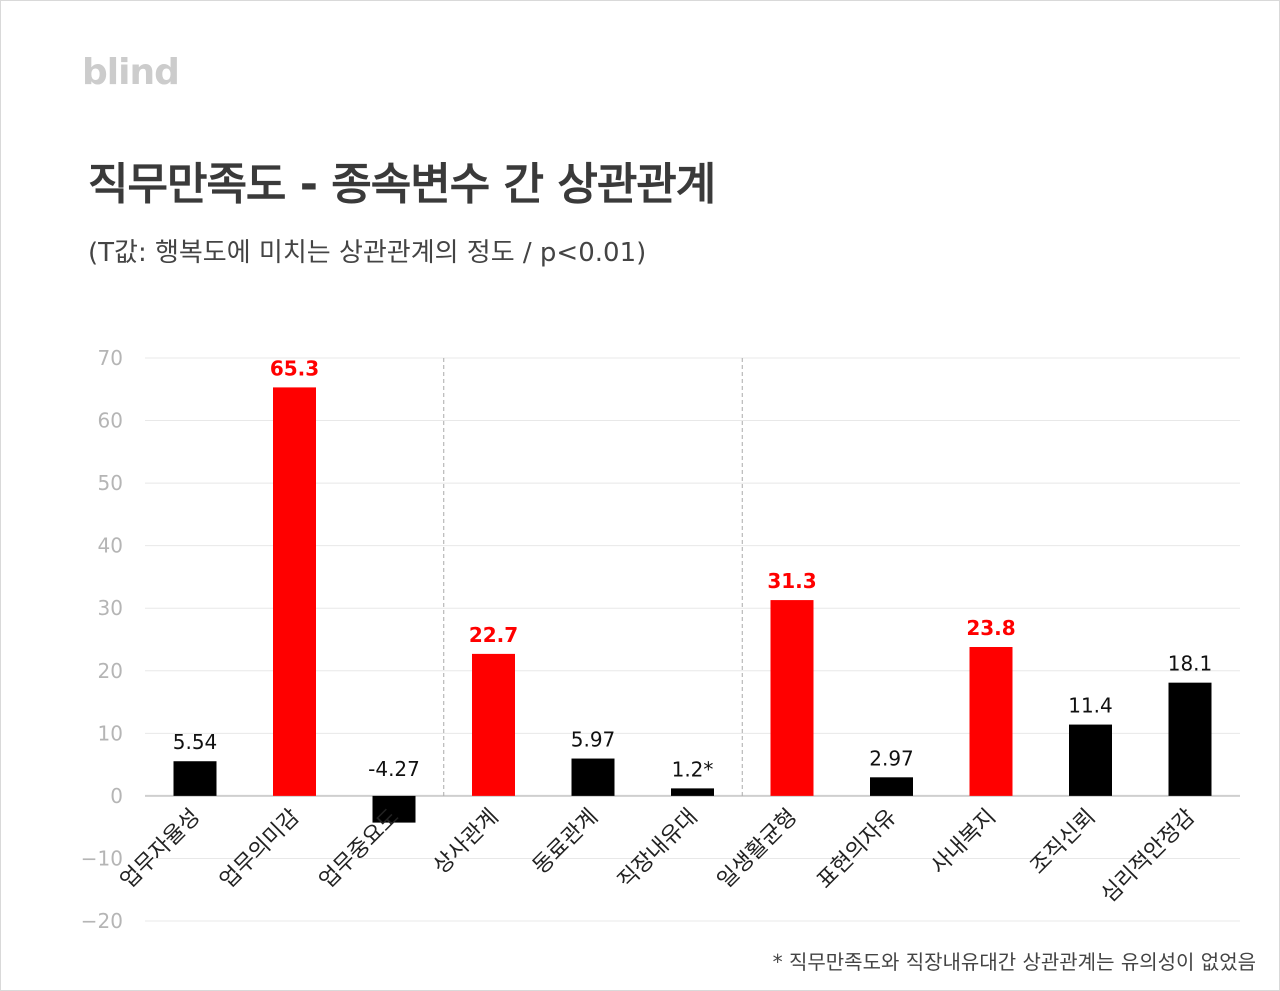  What do you see at coordinates (110, 546) in the screenshot?
I see `y-tick-label: 40` at bounding box center [110, 546].